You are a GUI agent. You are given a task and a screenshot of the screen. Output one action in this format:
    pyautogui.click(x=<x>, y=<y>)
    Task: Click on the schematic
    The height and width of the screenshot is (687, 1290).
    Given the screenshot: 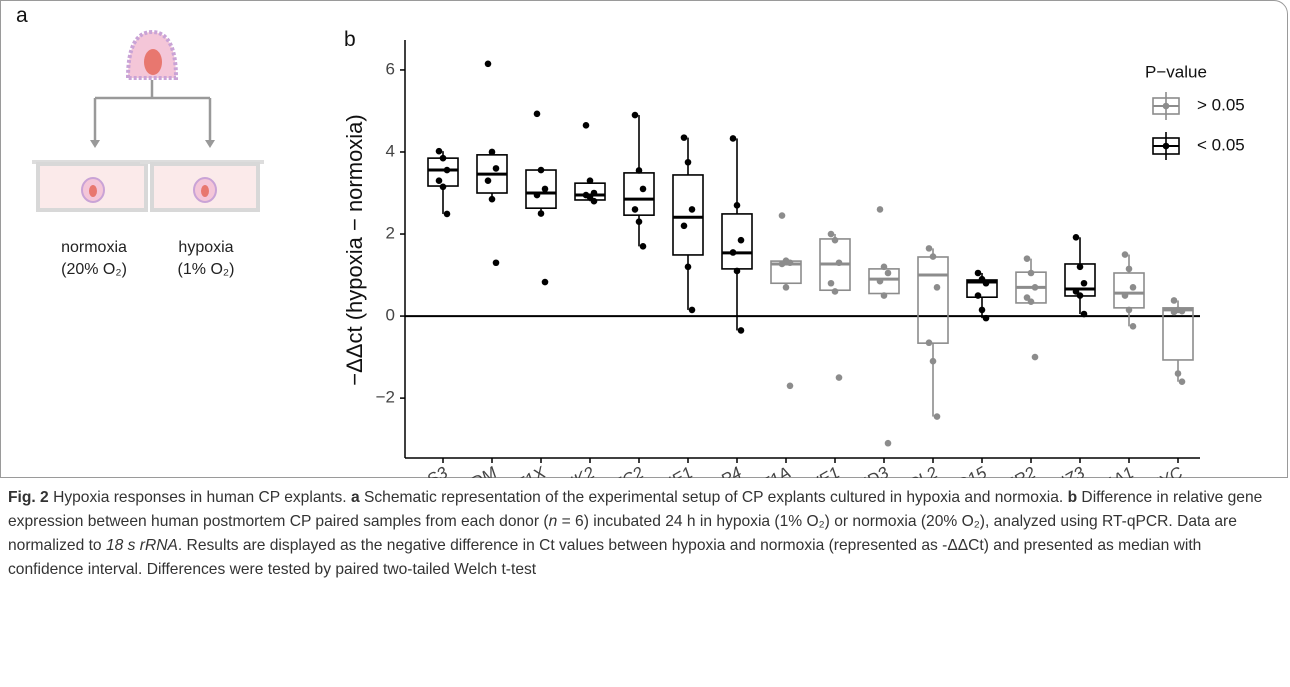 What is the action you would take?
    pyautogui.click(x=148, y=120)
    